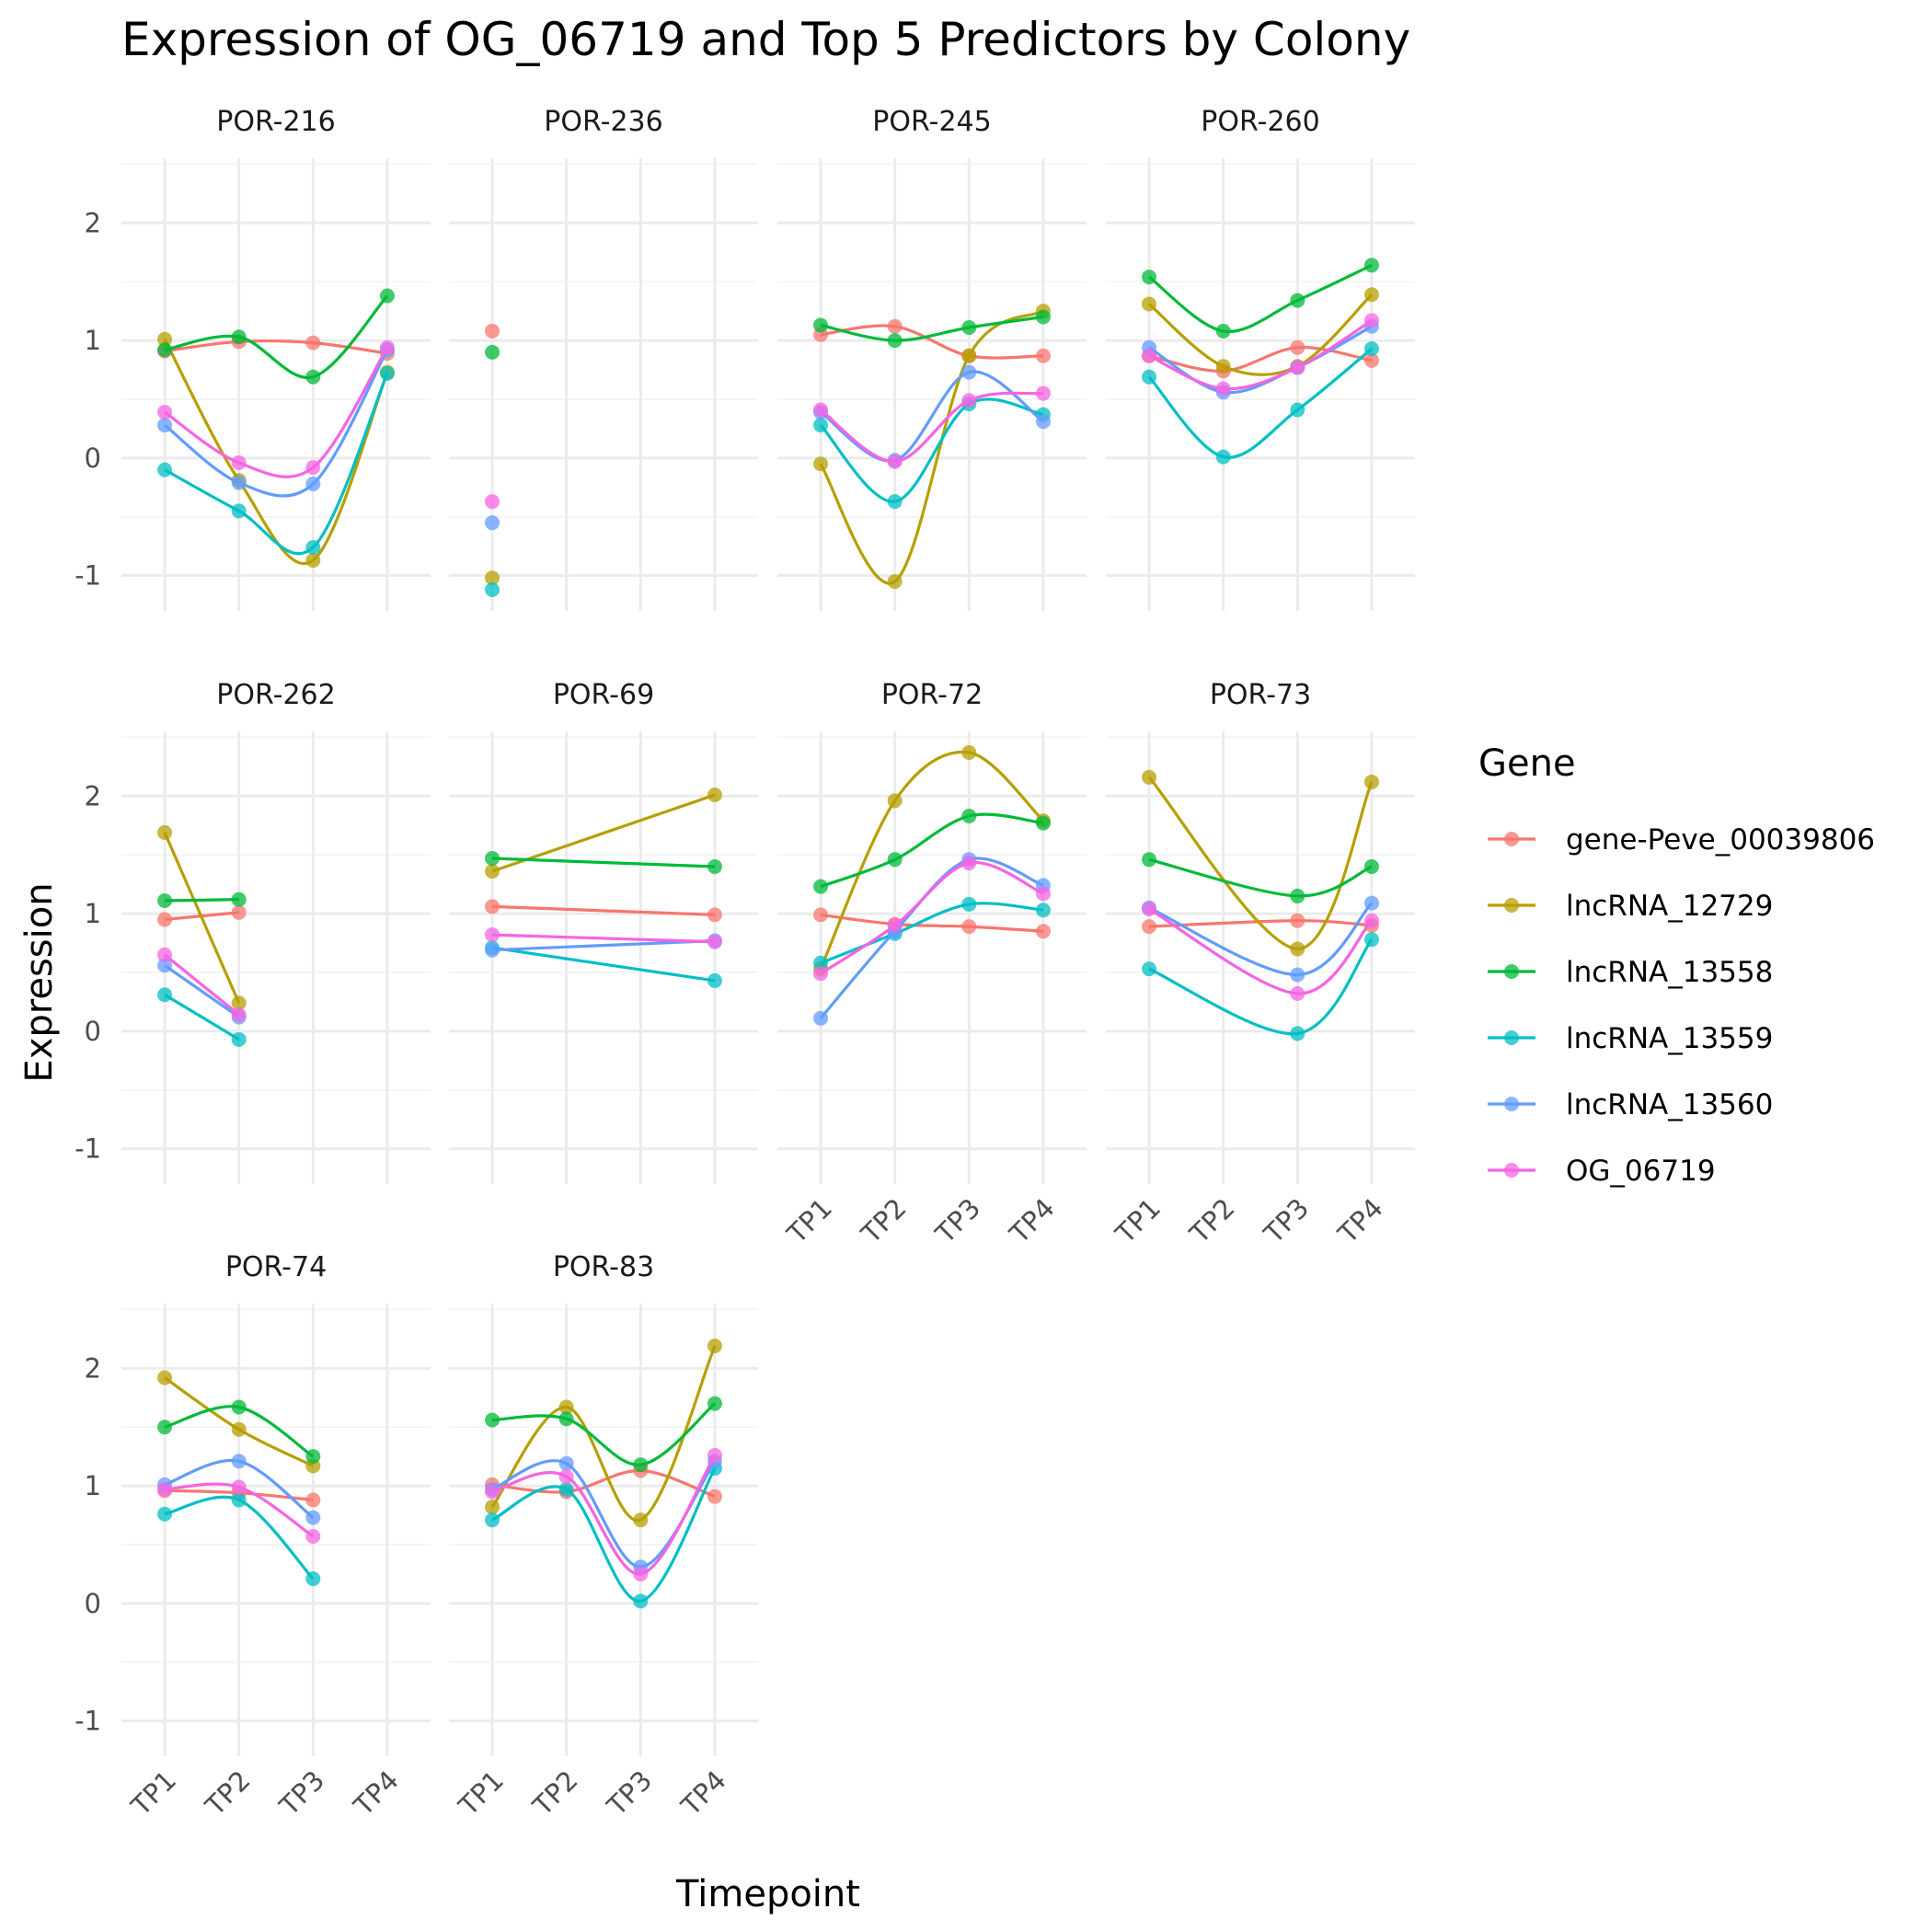  Describe the element at coordinates (1669, 972) in the screenshot. I see `legend-label: lncRNA_13558` at that location.